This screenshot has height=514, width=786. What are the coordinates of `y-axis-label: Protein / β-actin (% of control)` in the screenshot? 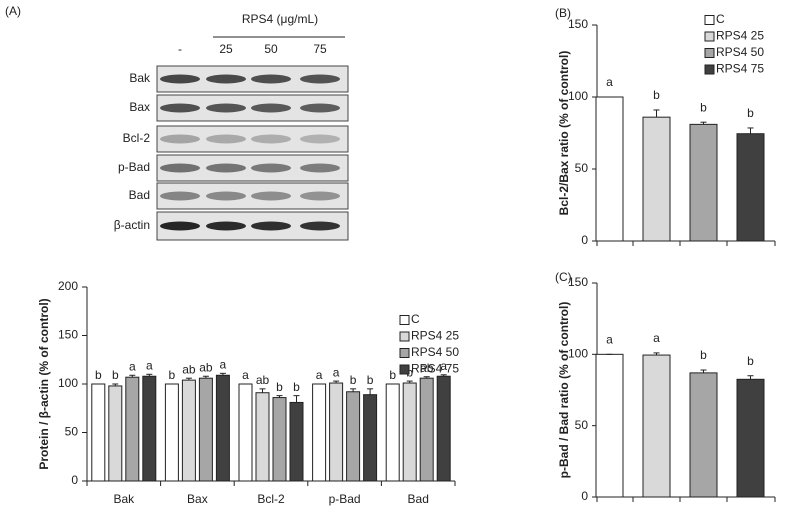 It's located at (44, 383).